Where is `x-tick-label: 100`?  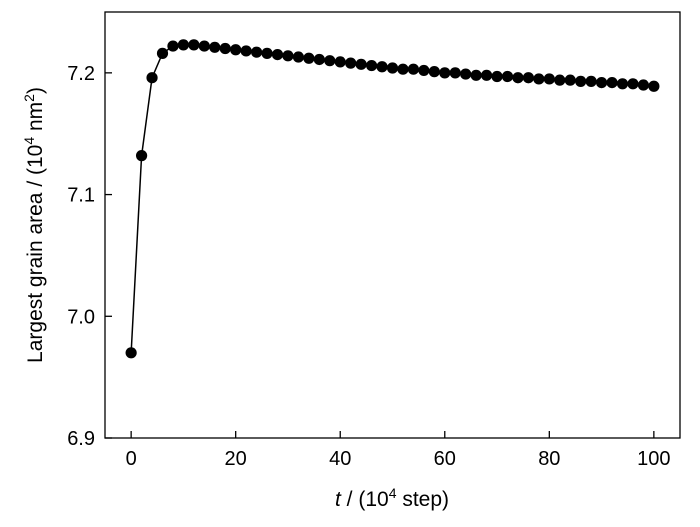 x-tick-label: 100 is located at coordinates (653, 459).